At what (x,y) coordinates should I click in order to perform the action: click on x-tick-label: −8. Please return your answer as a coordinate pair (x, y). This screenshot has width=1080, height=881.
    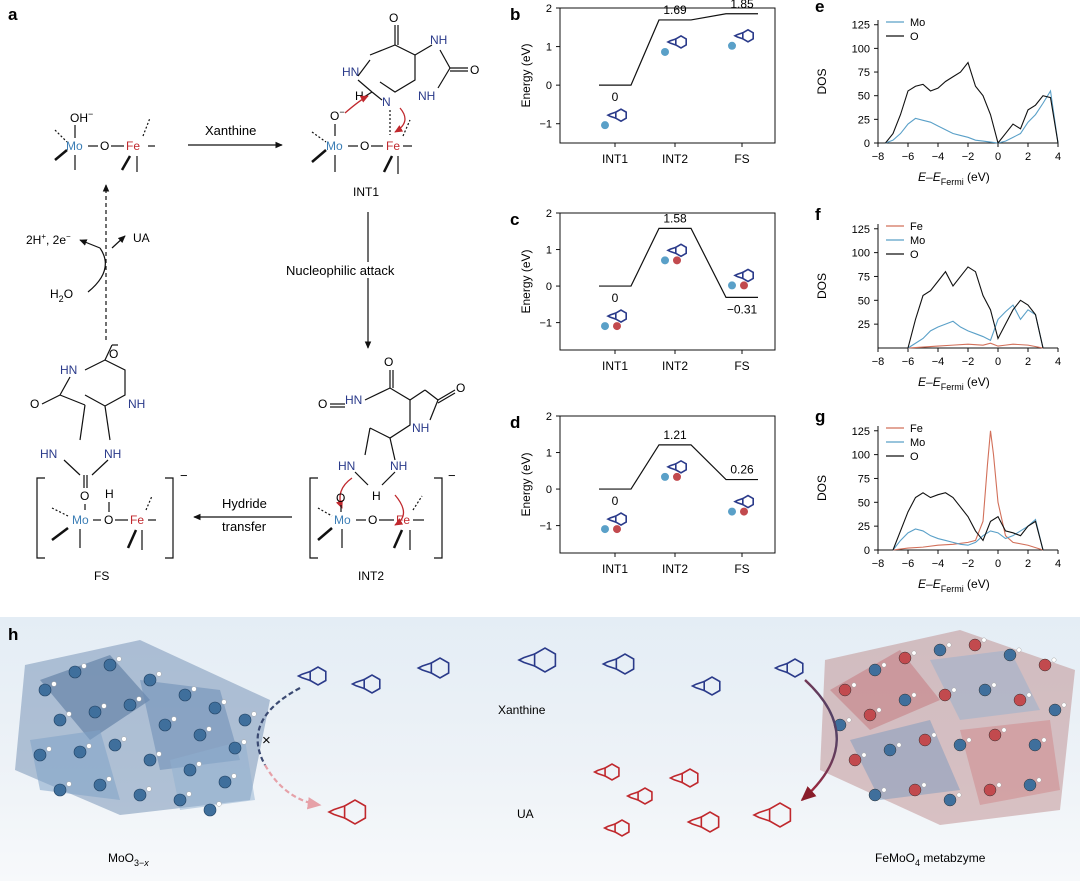
    Looking at the image, I should click on (878, 362).